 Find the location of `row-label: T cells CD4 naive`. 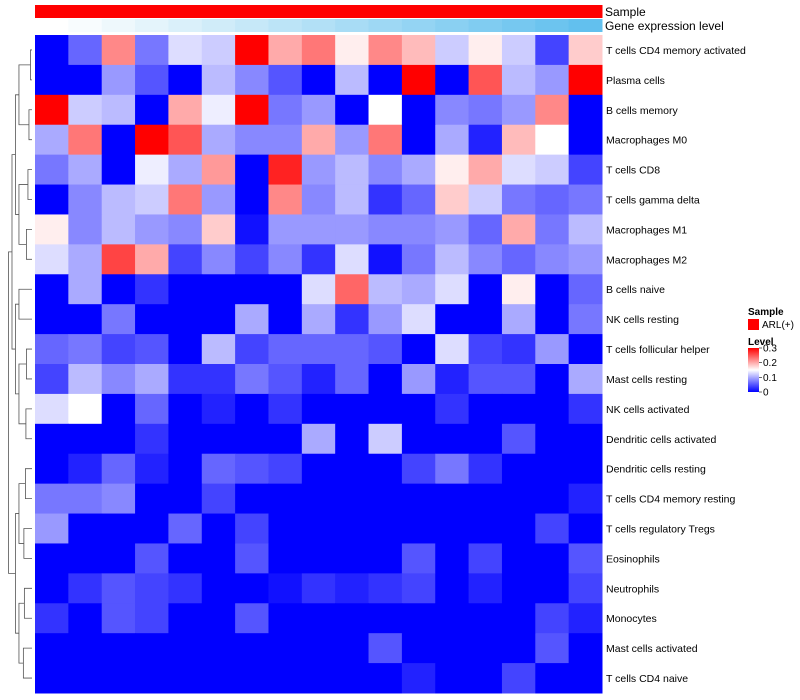

row-label: T cells CD4 naive is located at coordinates (647, 679).